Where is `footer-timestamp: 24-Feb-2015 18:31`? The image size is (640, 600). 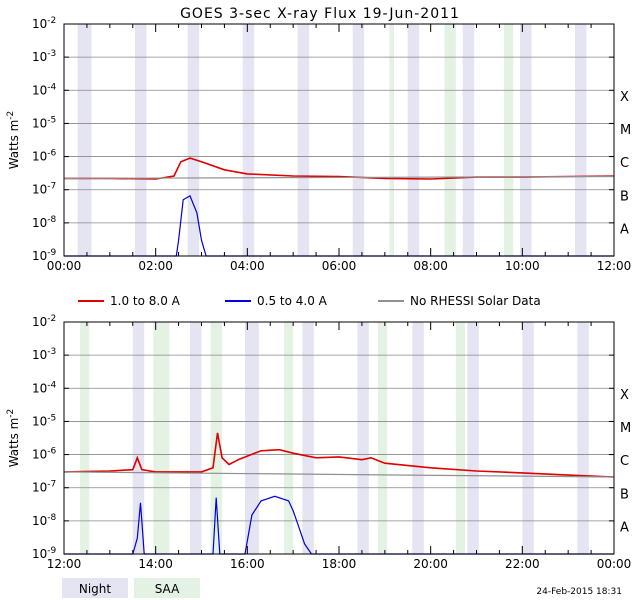 footer-timestamp: 24-Feb-2015 18:31 is located at coordinates (579, 592).